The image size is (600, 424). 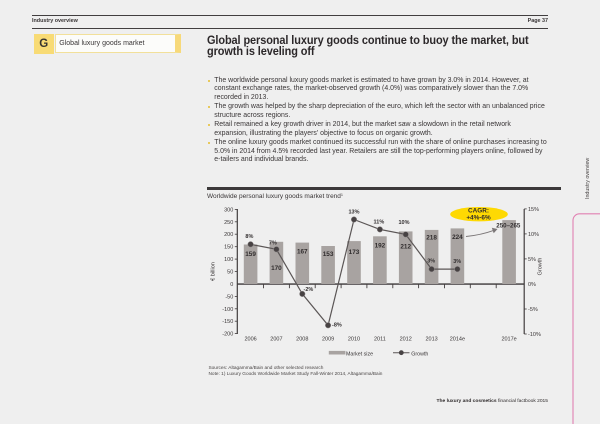 I want to click on svg-text: -8%, so click(x=337, y=326).